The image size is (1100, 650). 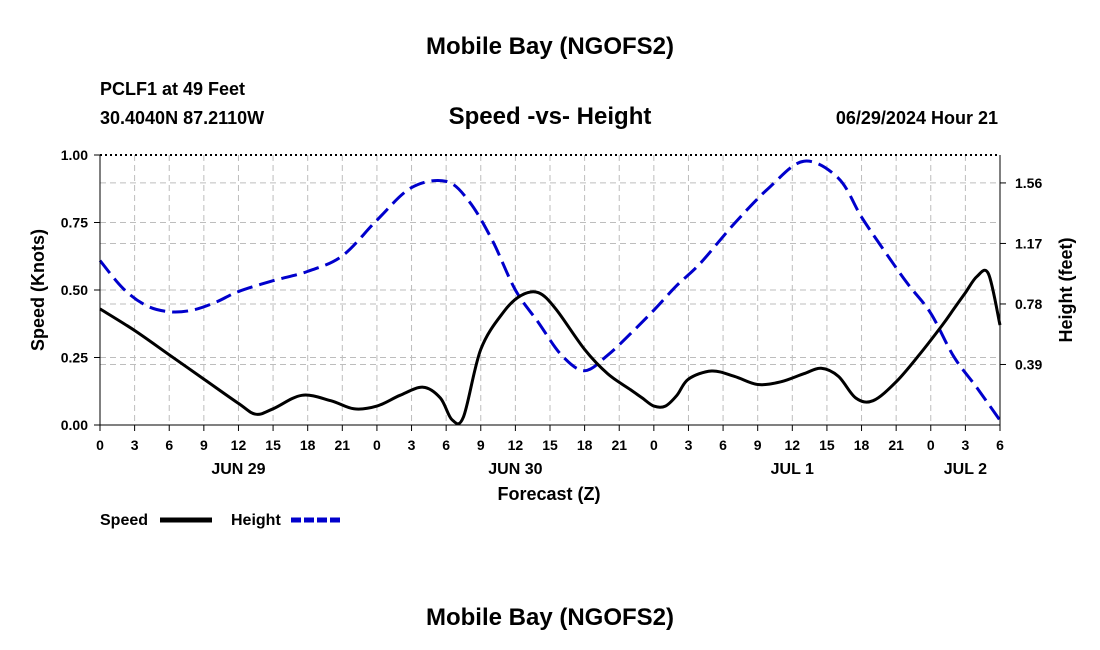 I want to click on legend-speed-label: Speed, so click(x=124, y=520).